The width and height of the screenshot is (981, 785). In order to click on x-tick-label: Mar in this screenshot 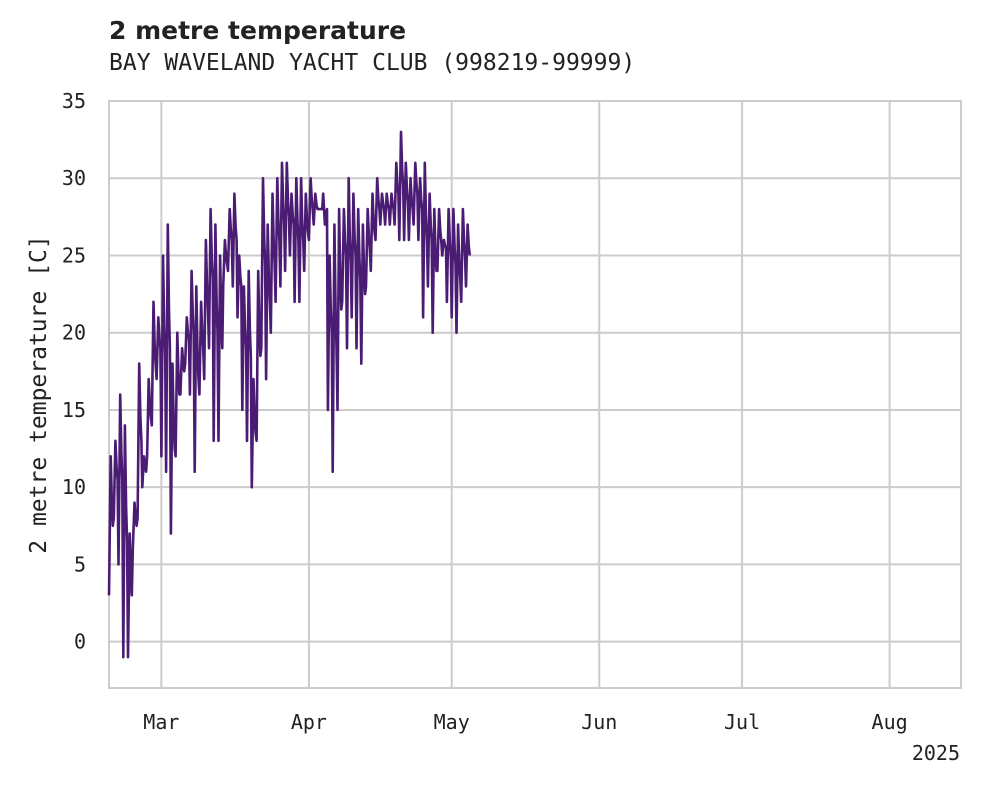, I will do `click(161, 722)`.